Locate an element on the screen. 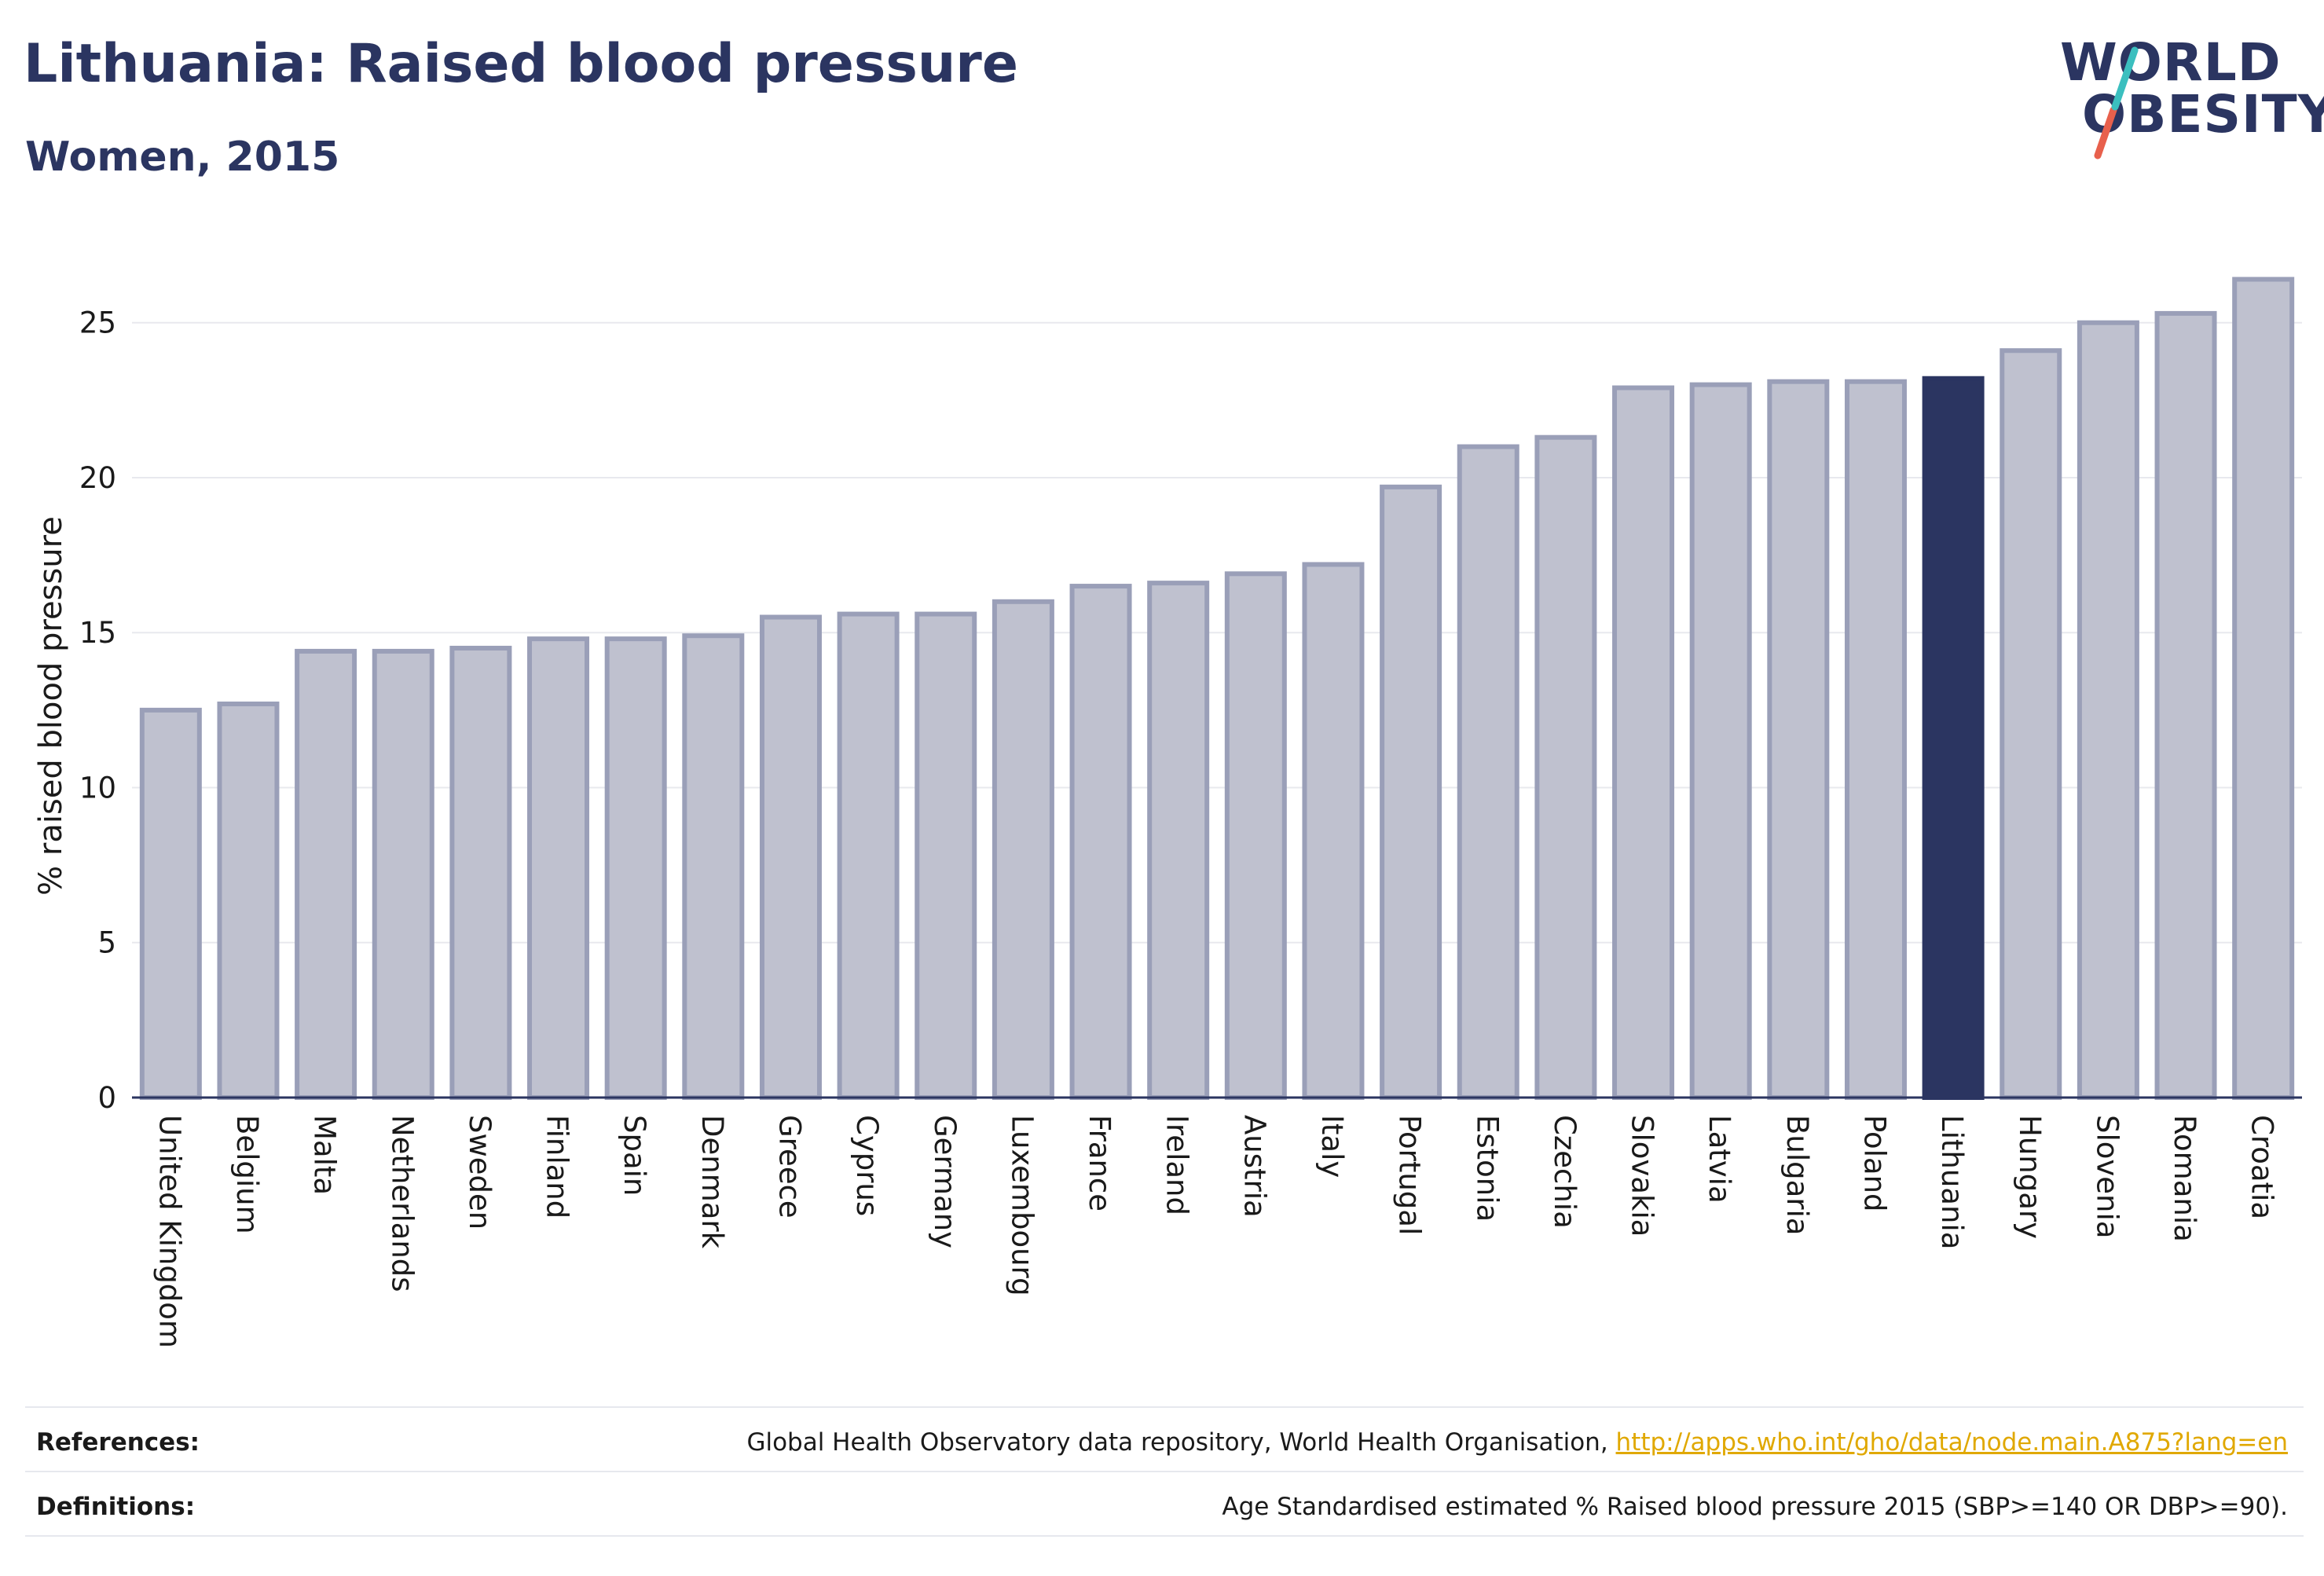 Image resolution: width=2324 pixels, height=1576 pixels. x-tick-label: Ireland is located at coordinates (1177, 1165).